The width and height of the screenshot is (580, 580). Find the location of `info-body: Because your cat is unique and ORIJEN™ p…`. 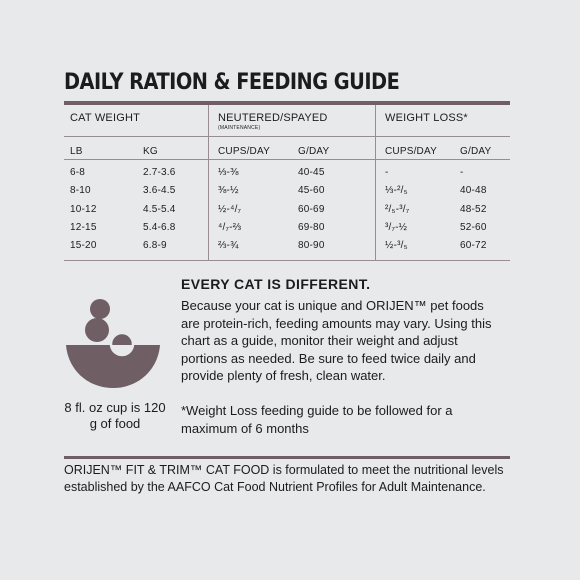

info-body: Because your cat is unique and ORIJEN™ p… is located at coordinates (336, 340).